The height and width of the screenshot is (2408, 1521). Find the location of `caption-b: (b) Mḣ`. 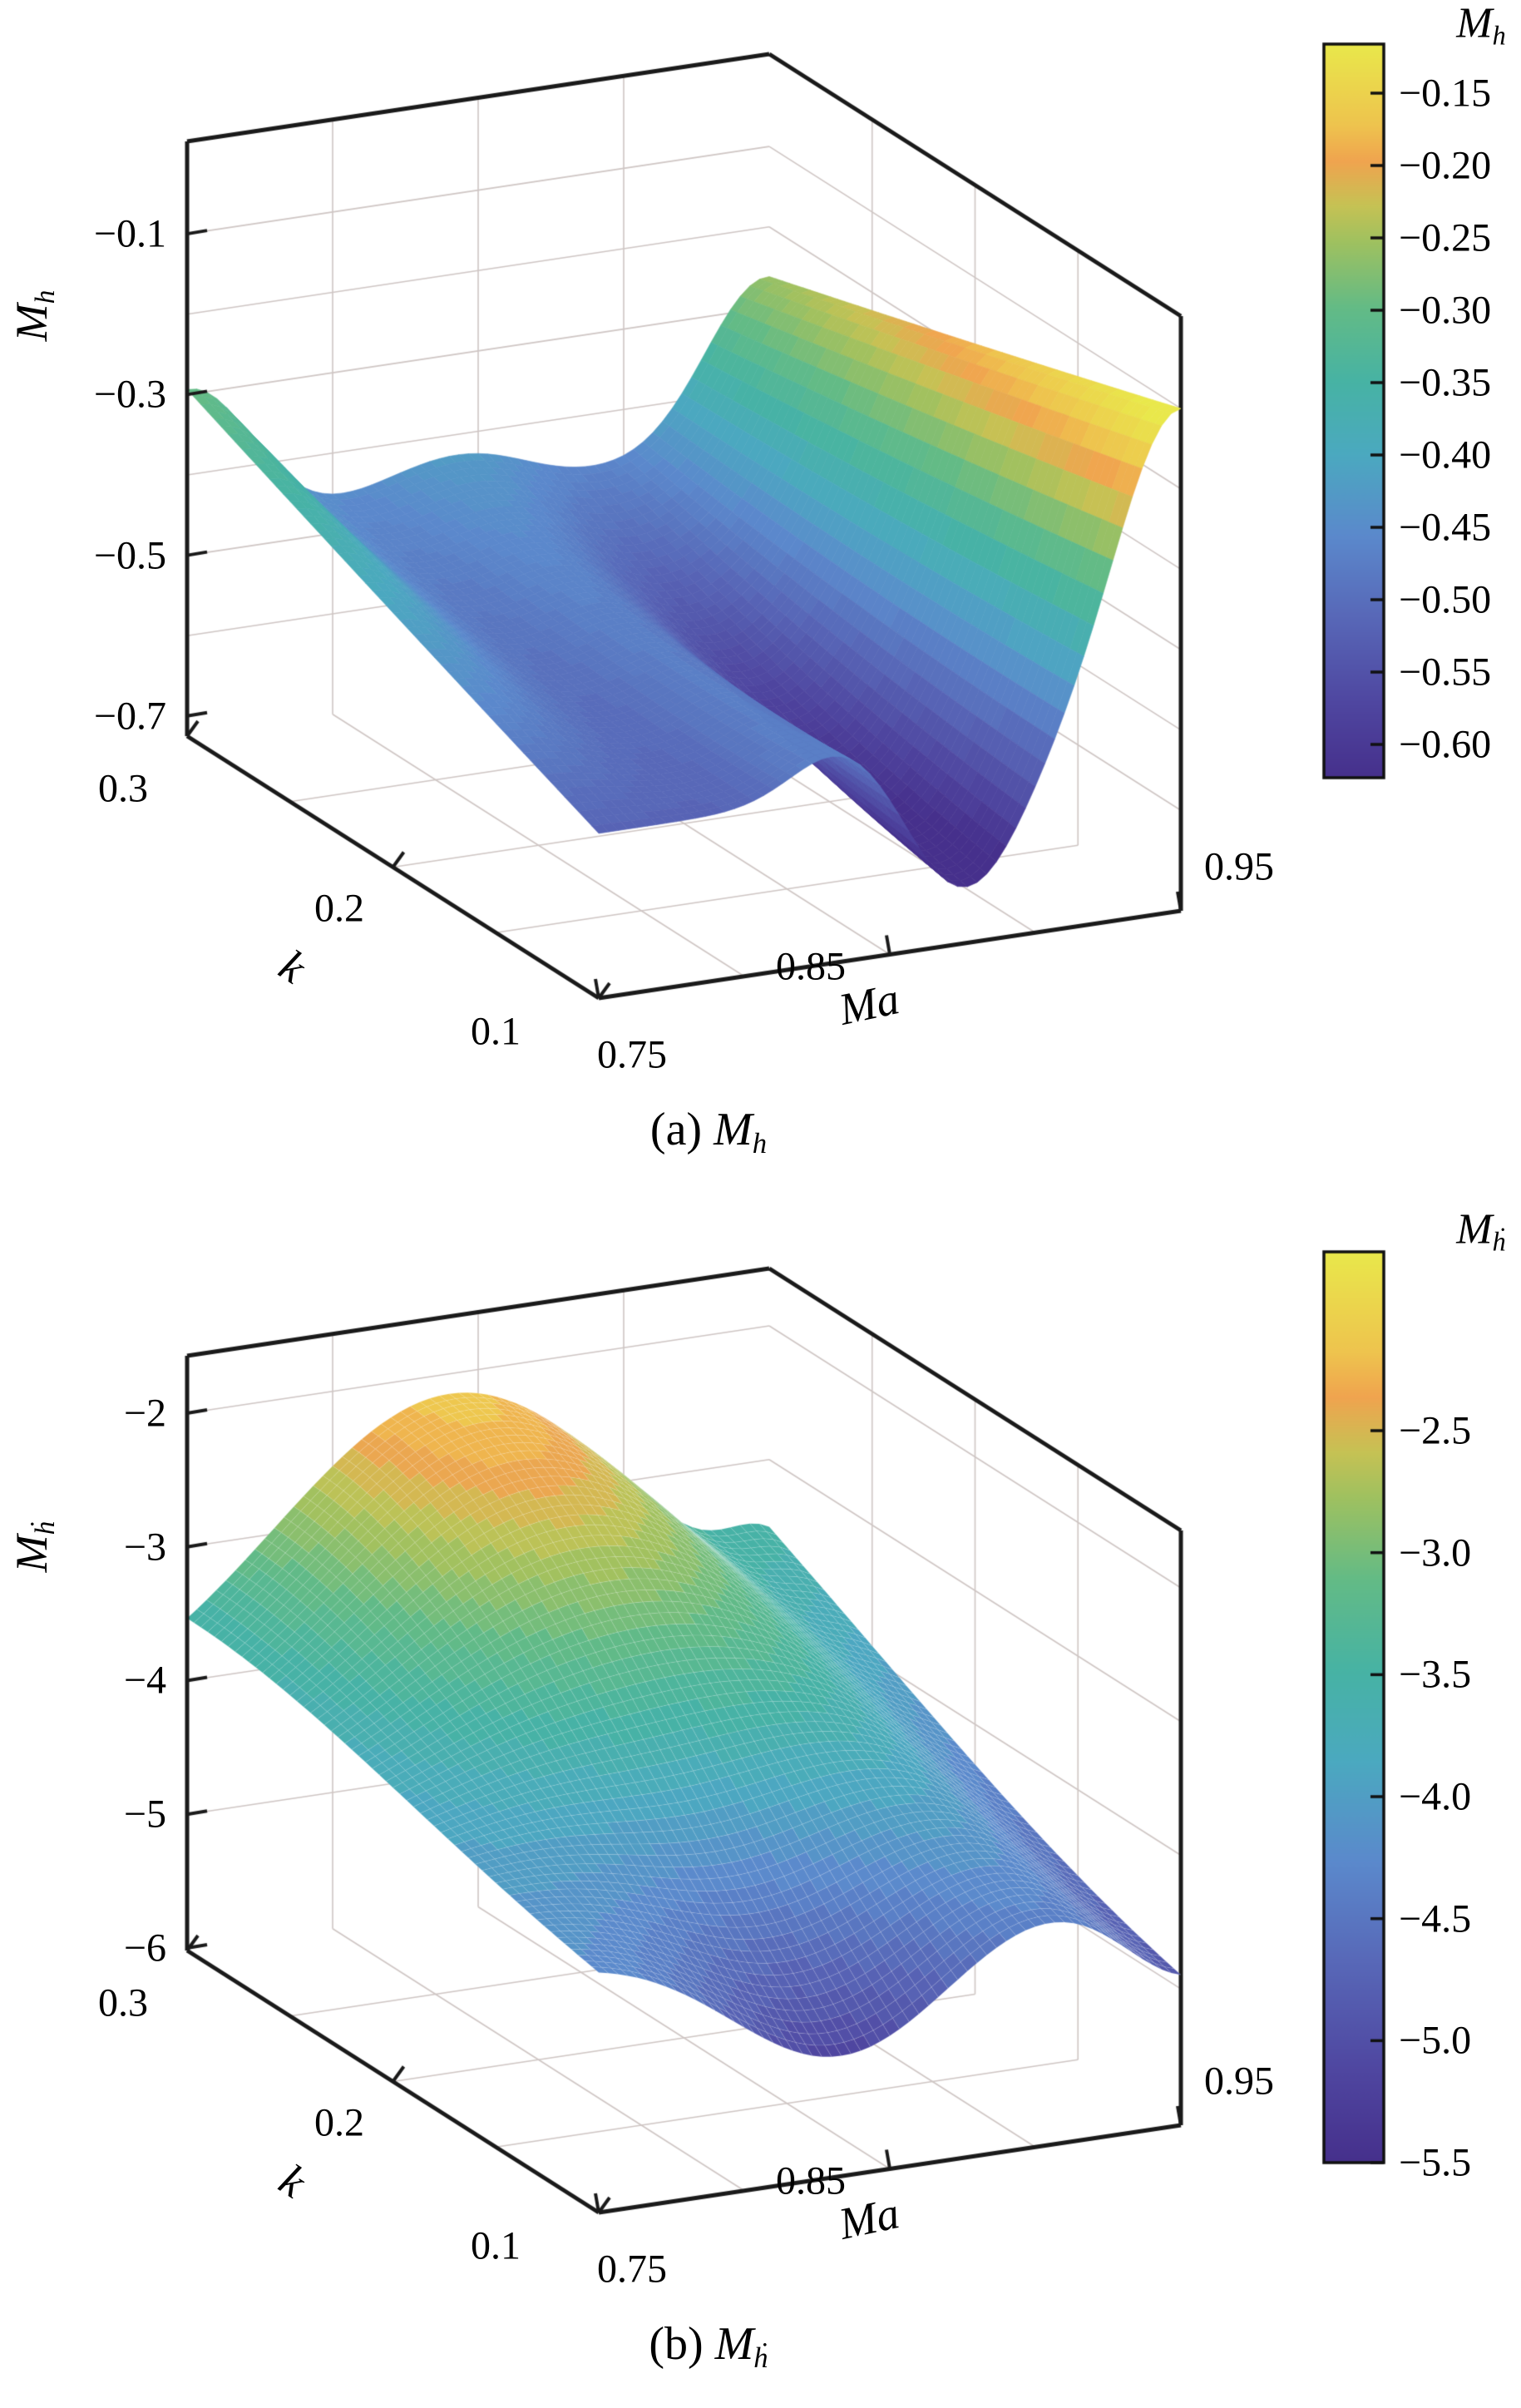

caption-b: (b) Mḣ is located at coordinates (708, 2346).